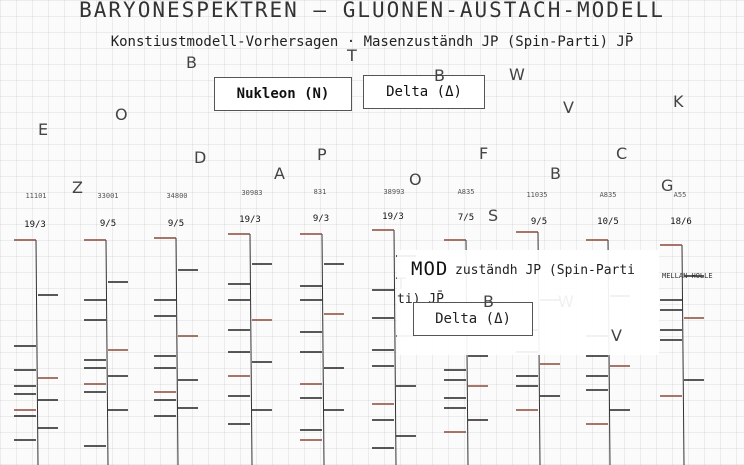  Describe the element at coordinates (108, 196) in the screenshot. I see `column-code: 33001` at that location.